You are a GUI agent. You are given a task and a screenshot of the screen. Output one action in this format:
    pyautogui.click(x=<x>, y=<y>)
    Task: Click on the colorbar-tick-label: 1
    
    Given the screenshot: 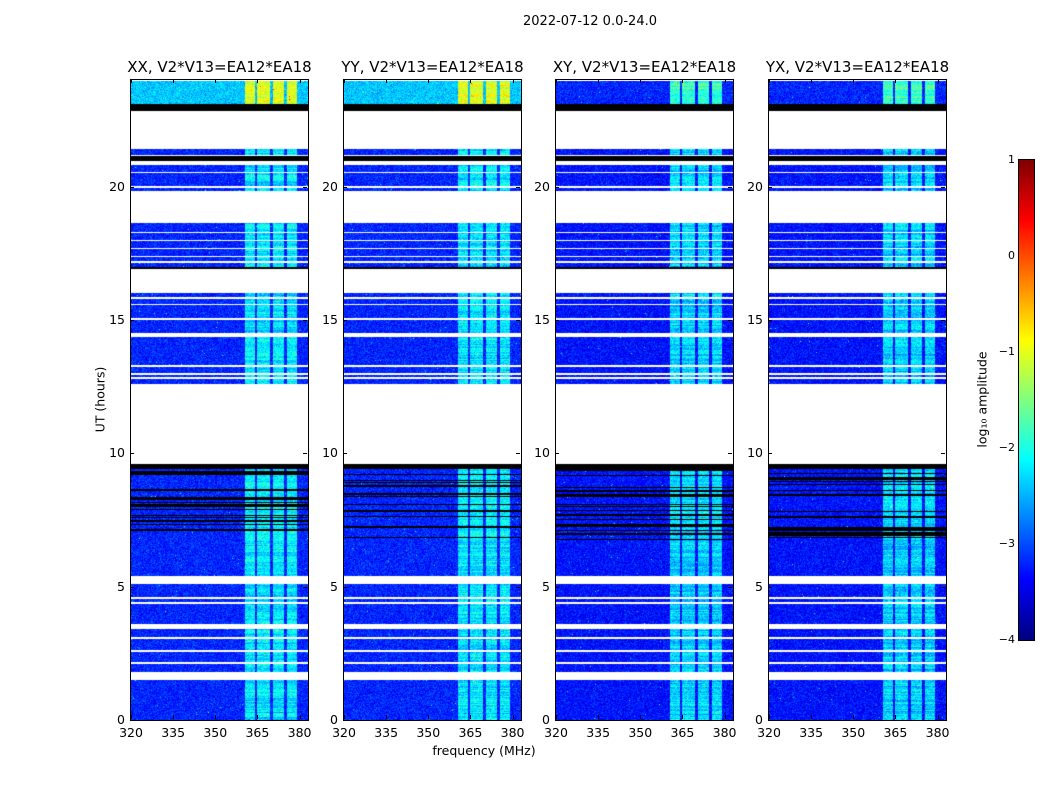 What is the action you would take?
    pyautogui.click(x=1011, y=159)
    